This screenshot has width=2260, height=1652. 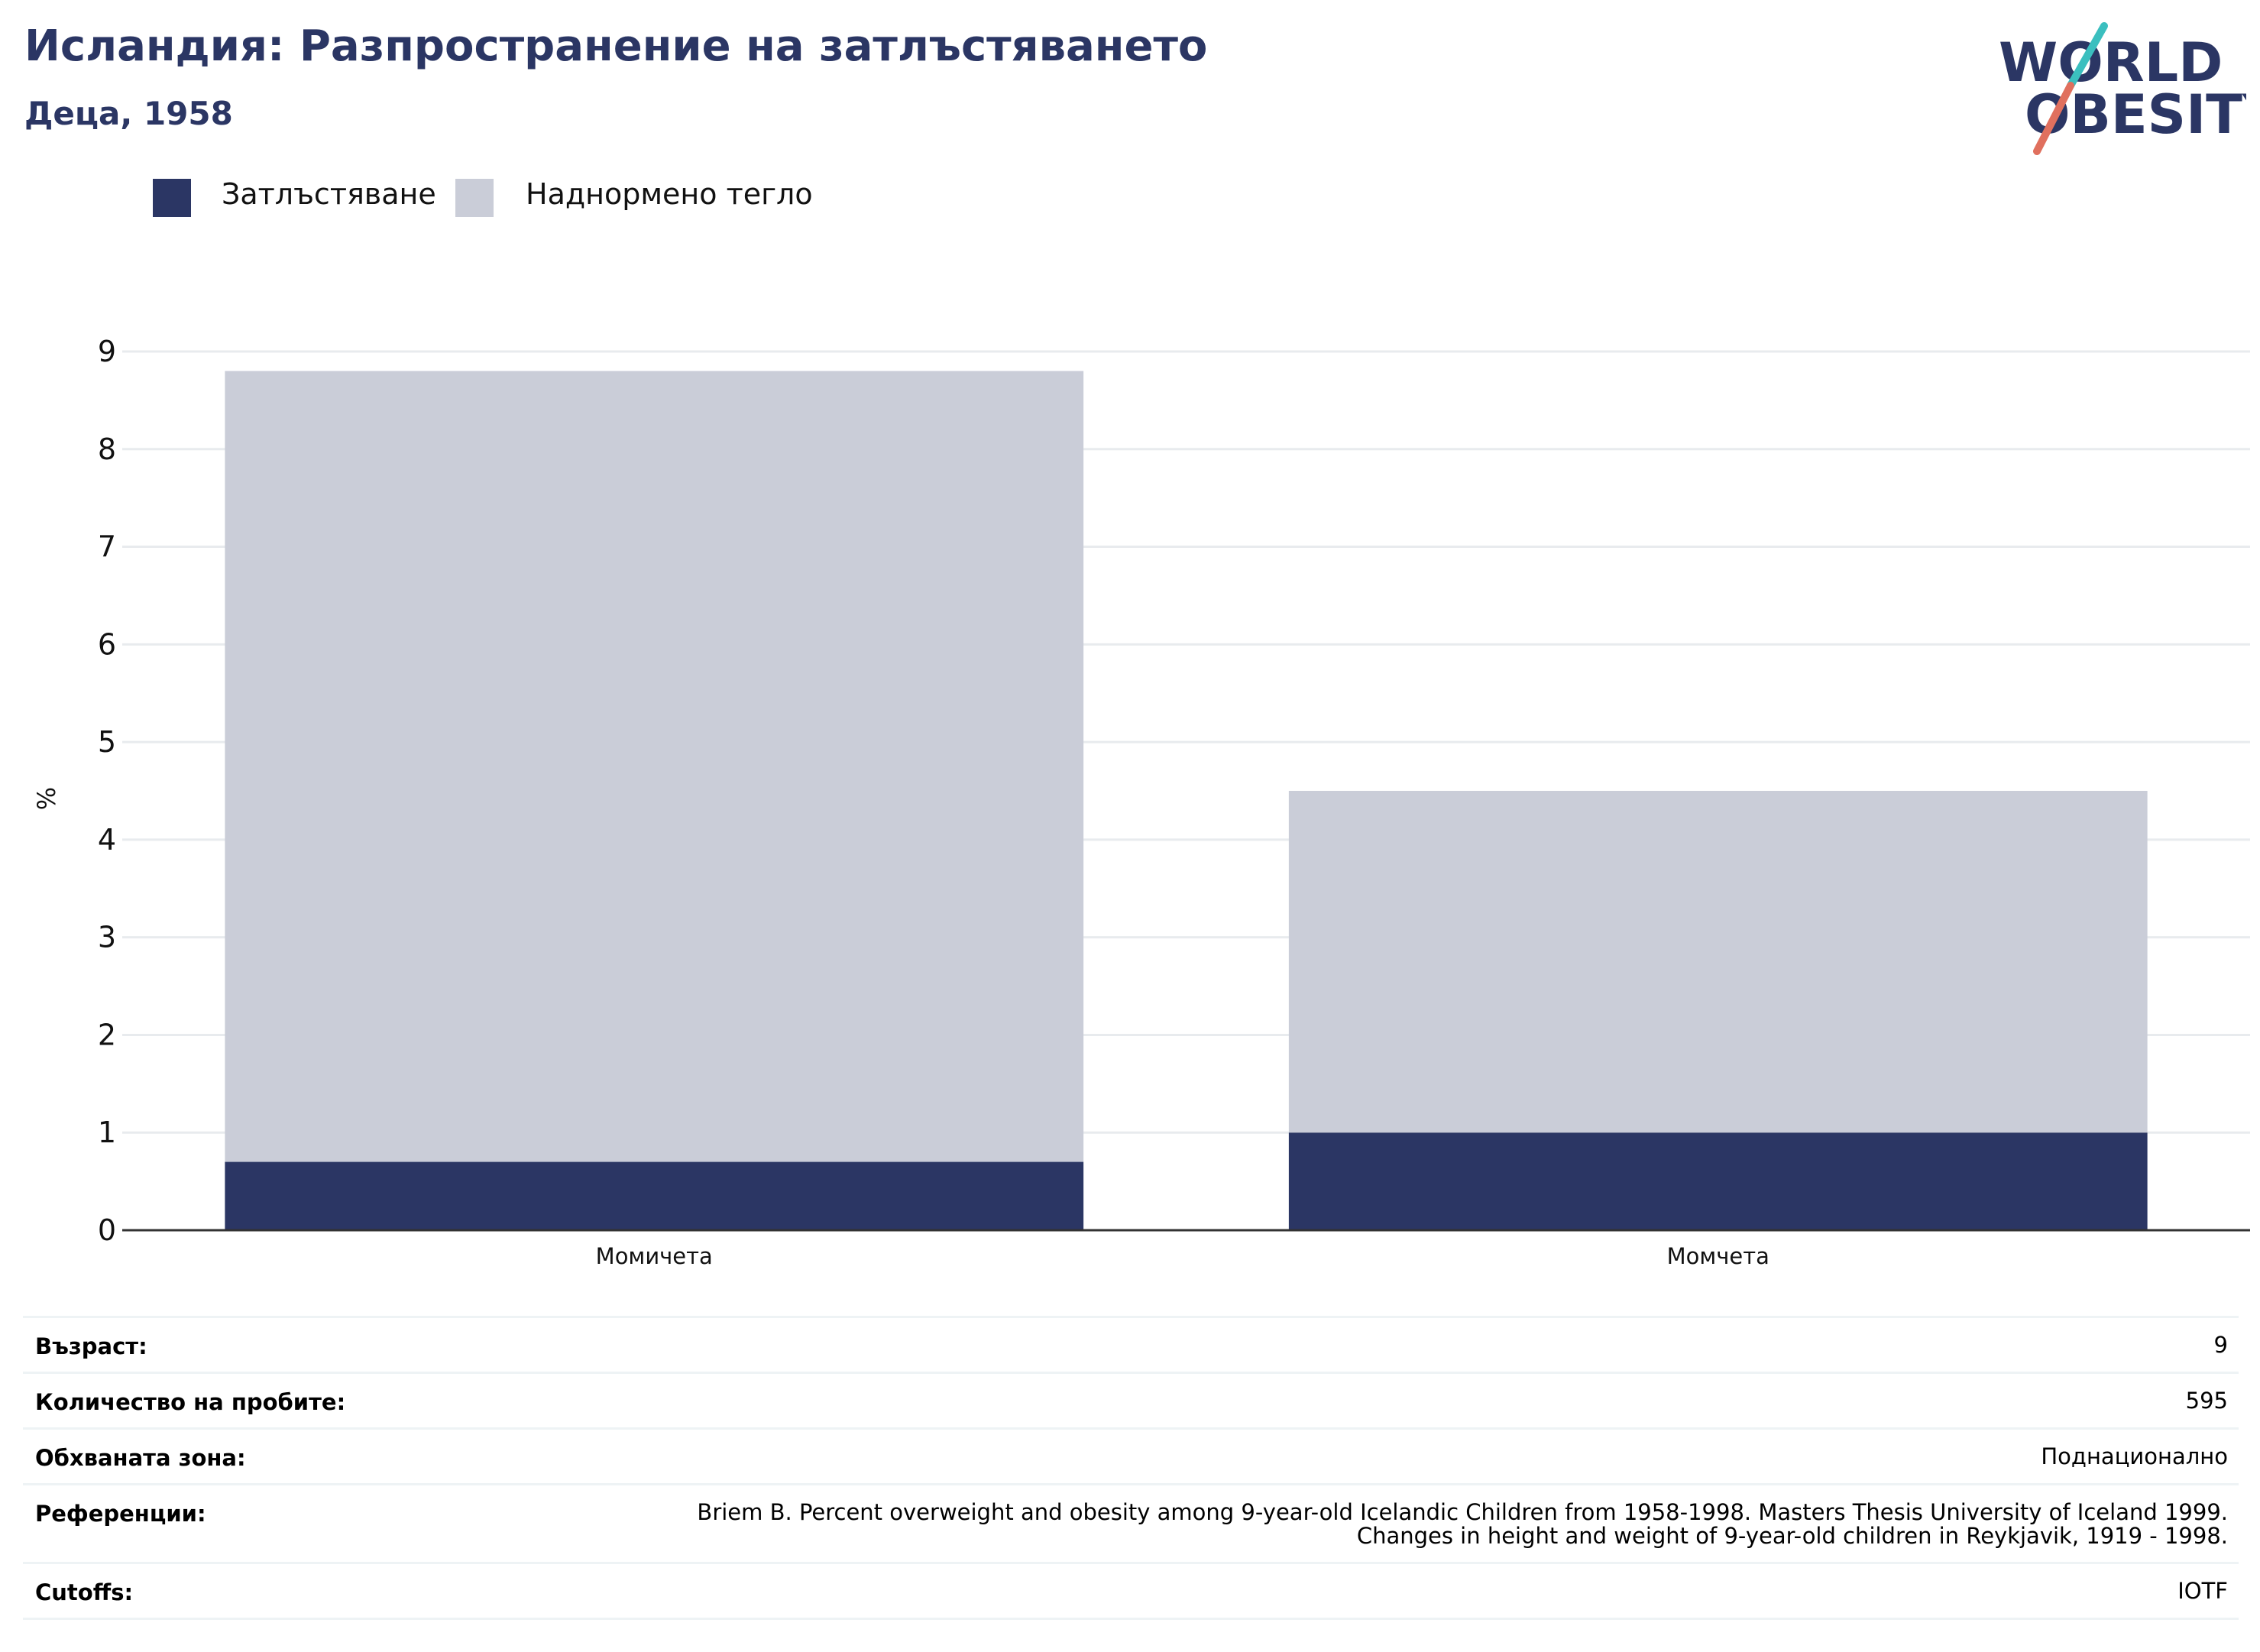 What do you see at coordinates (46, 798) in the screenshot?
I see `y-axis-label: %` at bounding box center [46, 798].